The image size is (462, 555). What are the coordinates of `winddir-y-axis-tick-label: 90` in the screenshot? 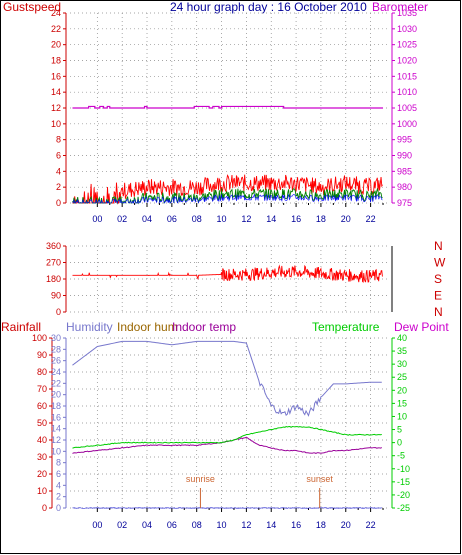 It's located at (56, 296).